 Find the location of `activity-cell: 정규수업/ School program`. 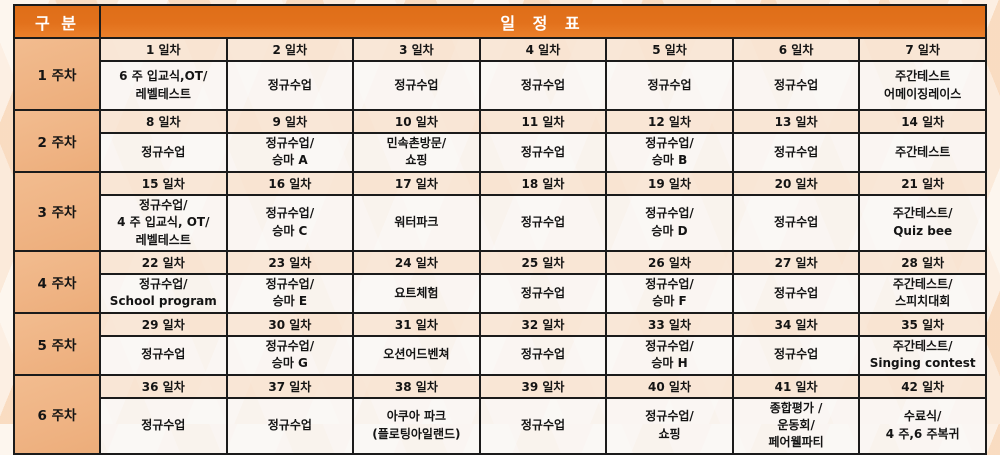

activity-cell: 정규수업/ School program is located at coordinates (163, 293).